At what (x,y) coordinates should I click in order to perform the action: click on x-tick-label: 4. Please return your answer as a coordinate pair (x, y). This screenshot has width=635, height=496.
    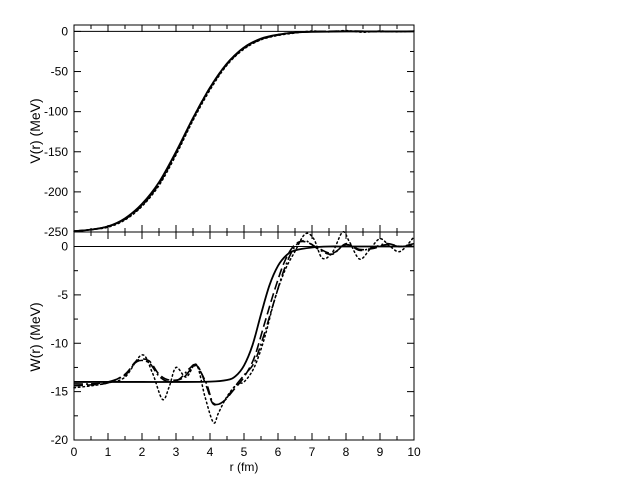
    Looking at the image, I should click on (210, 452).